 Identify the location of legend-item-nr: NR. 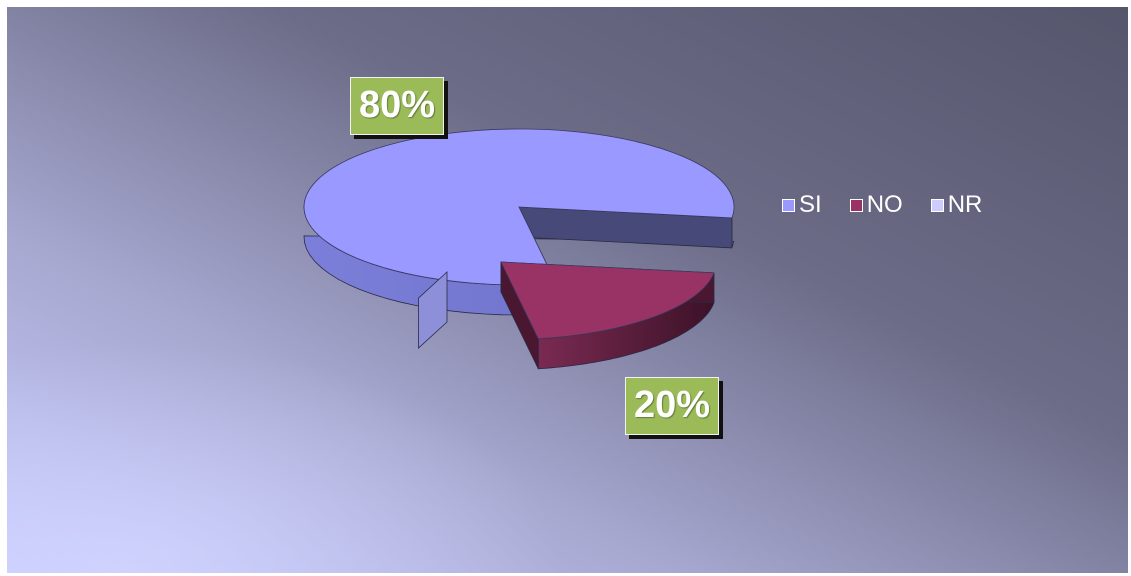
(956, 205).